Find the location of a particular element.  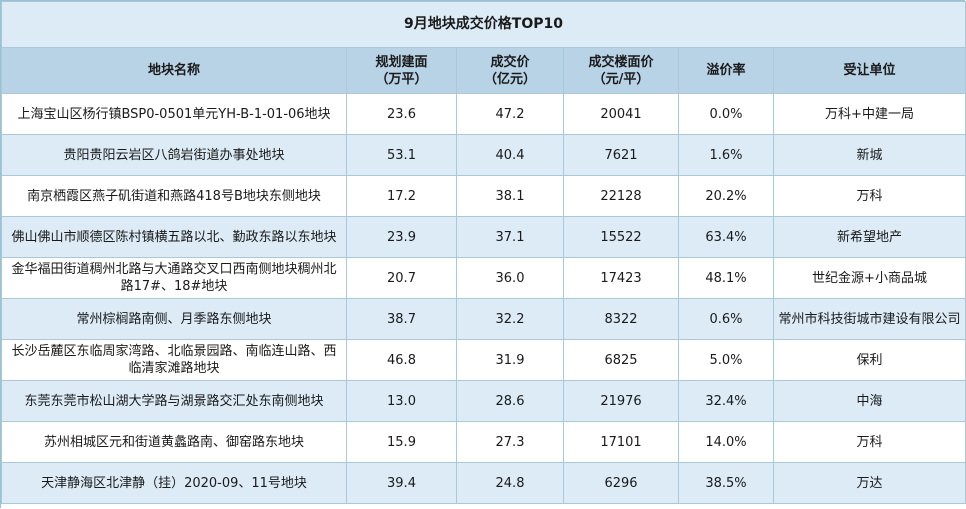

cell-unit-price: 15522 is located at coordinates (621, 237).